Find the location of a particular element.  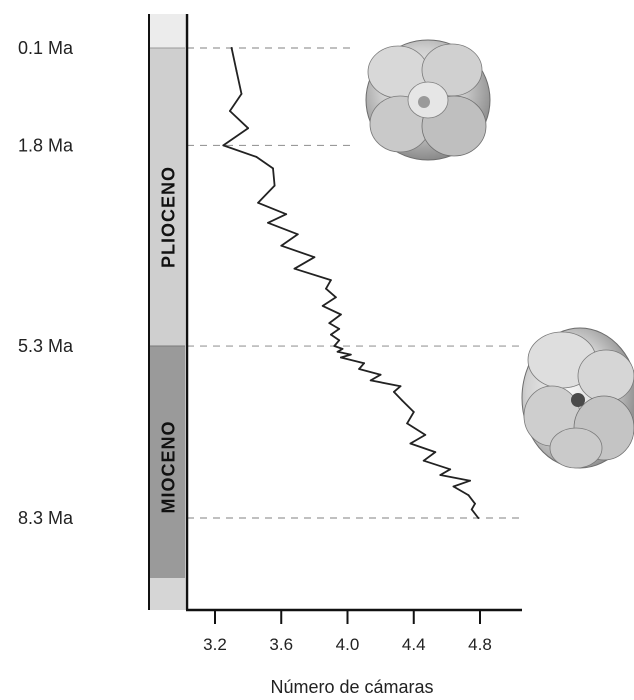

age-label: 1.8 Ma is located at coordinates (46, 145).